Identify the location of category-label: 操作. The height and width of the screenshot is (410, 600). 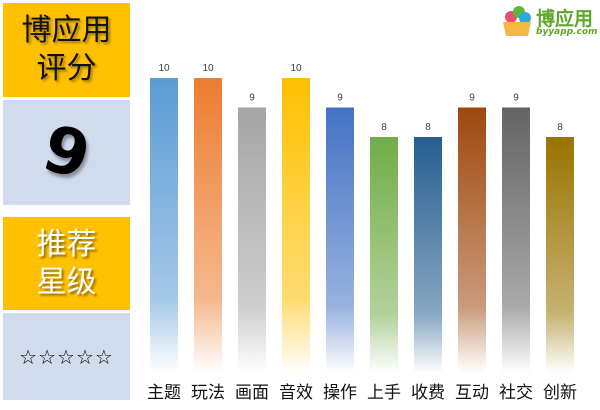
(340, 393).